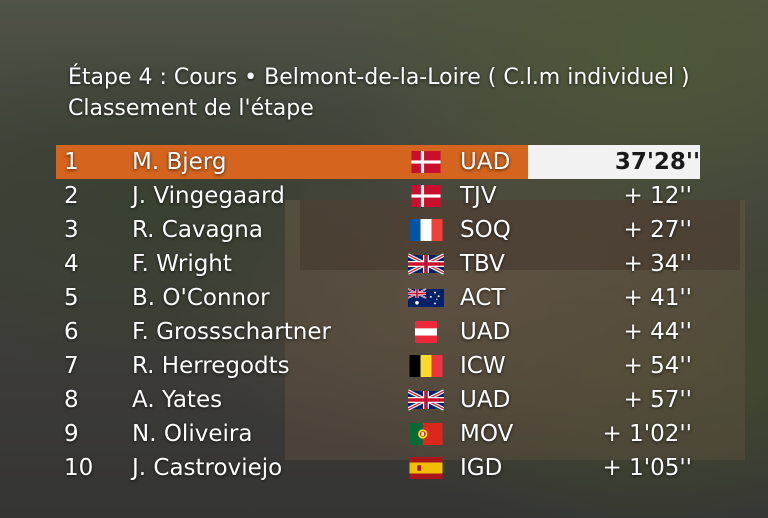 The width and height of the screenshot is (768, 518). I want to click on result-row: 1 M. Bjerg UAD 37'28'', so click(378, 162).